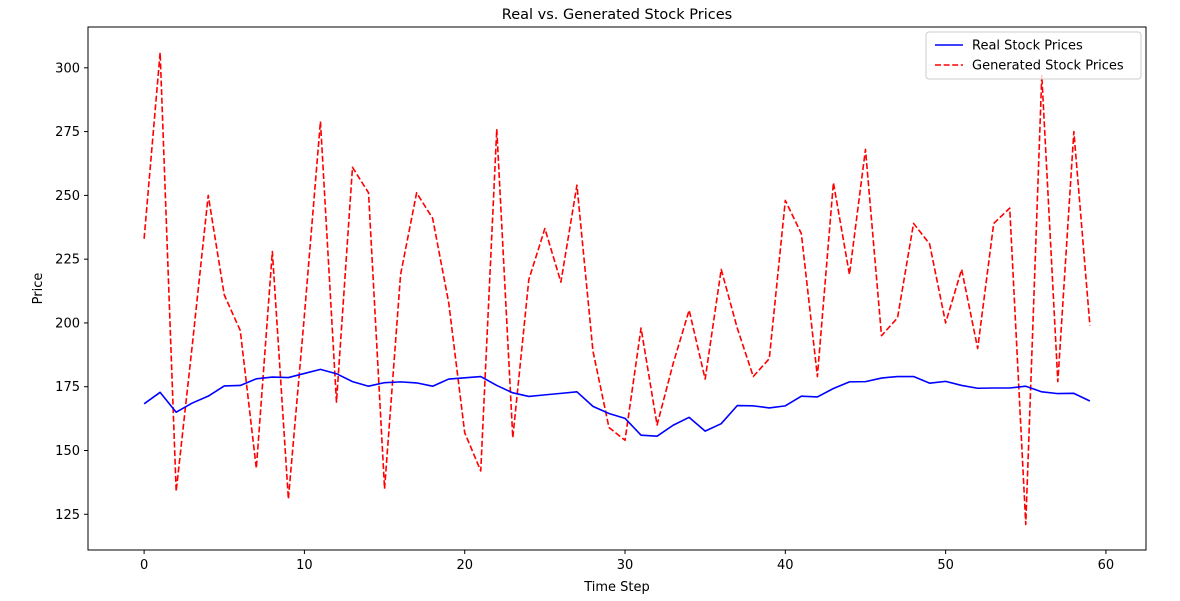  I want to click on real-prices-line, so click(617, 403).